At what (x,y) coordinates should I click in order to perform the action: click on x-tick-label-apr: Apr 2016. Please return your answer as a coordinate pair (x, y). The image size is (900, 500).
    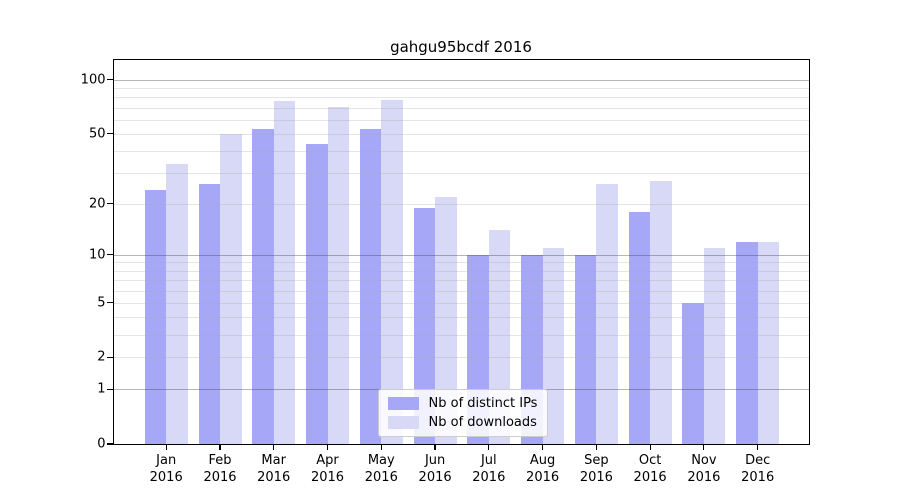
    Looking at the image, I should click on (327, 469).